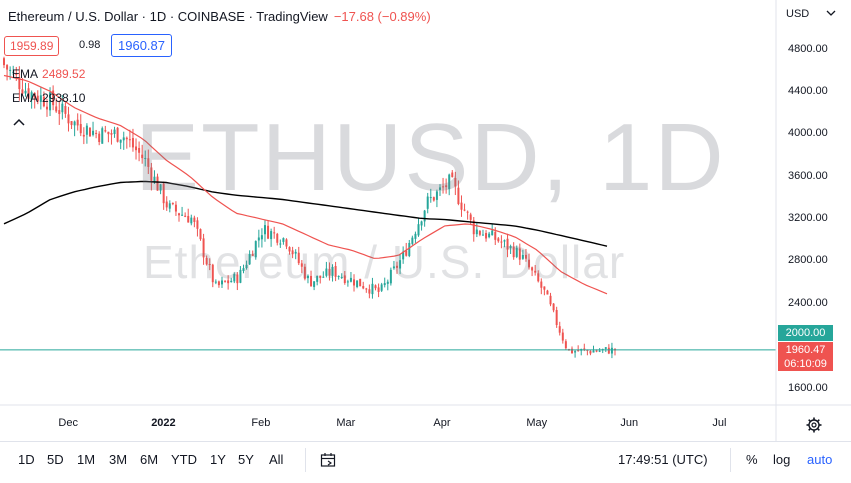  I want to click on time-tick: May, so click(537, 423).